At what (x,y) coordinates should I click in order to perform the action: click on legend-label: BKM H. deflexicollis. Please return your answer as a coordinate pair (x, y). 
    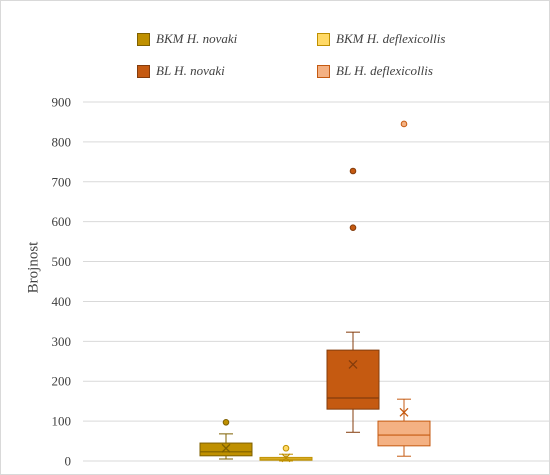
    Looking at the image, I should click on (391, 38).